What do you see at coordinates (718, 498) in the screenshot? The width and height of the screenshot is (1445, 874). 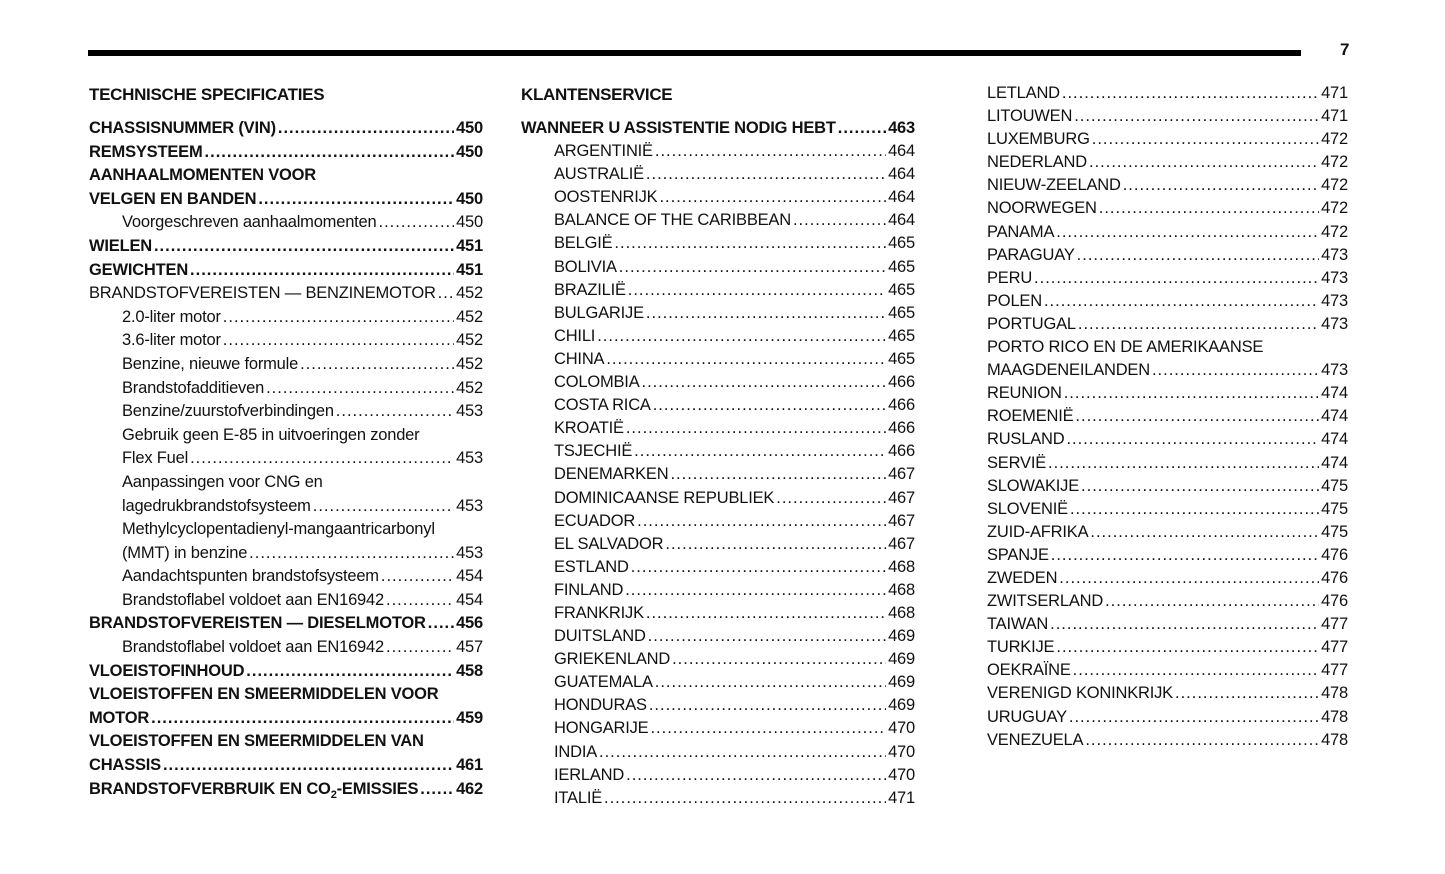 I see `toc-entry: DOMINICAANSE REPUBLIEK 467` at bounding box center [718, 498].